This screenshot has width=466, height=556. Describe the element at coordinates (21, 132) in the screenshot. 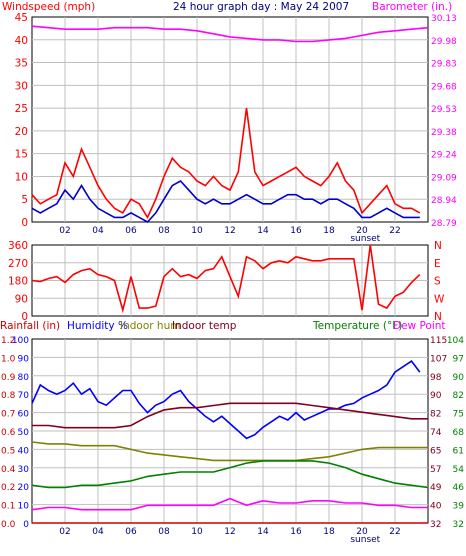

I see `y-tick-label: 20` at that location.